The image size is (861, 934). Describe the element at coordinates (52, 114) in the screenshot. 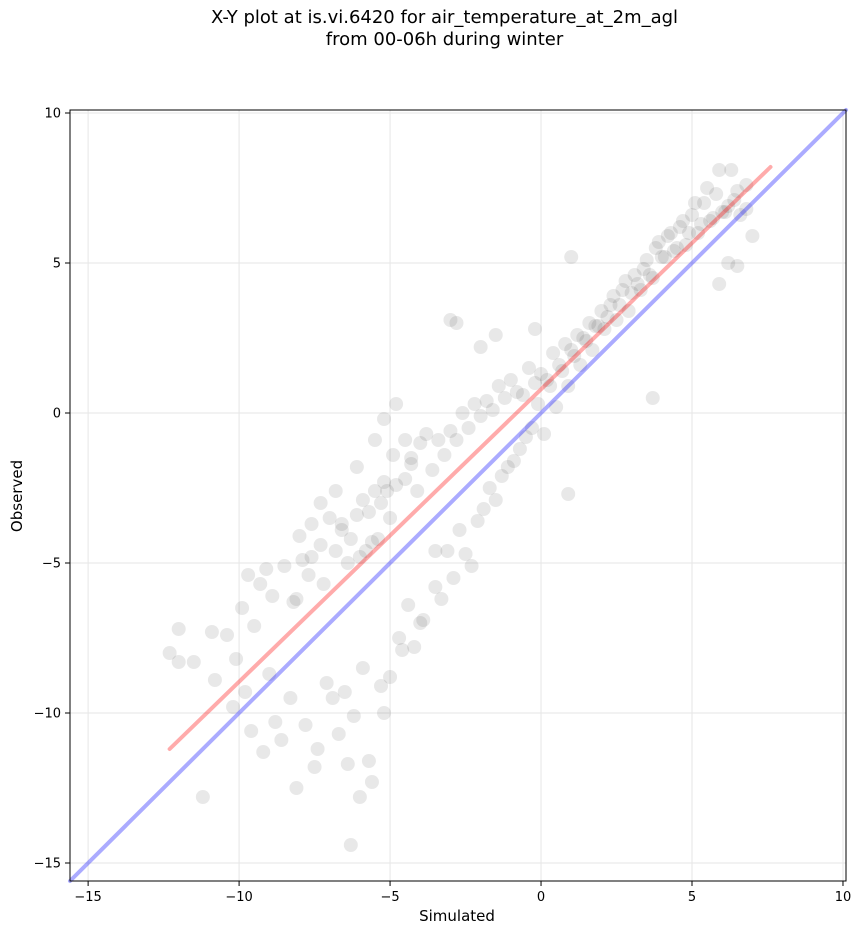

I see `y-tick-label: 10` at that location.